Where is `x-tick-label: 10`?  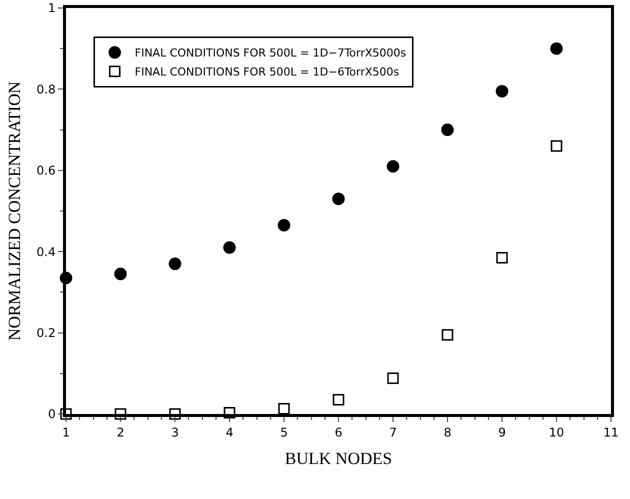 x-tick-label: 10 is located at coordinates (556, 432).